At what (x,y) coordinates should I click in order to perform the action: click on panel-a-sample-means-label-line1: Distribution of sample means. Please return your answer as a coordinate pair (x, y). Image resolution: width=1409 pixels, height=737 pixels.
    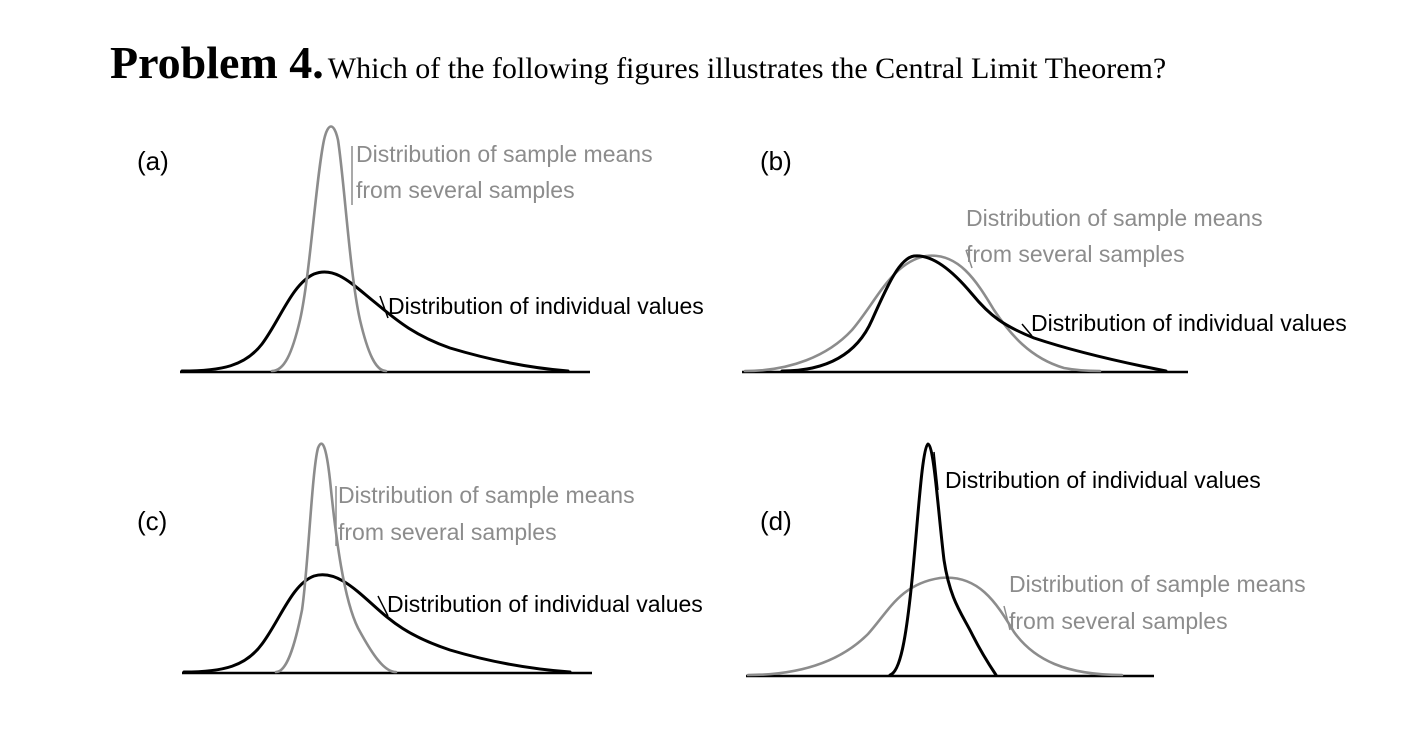
    Looking at the image, I should click on (504, 154).